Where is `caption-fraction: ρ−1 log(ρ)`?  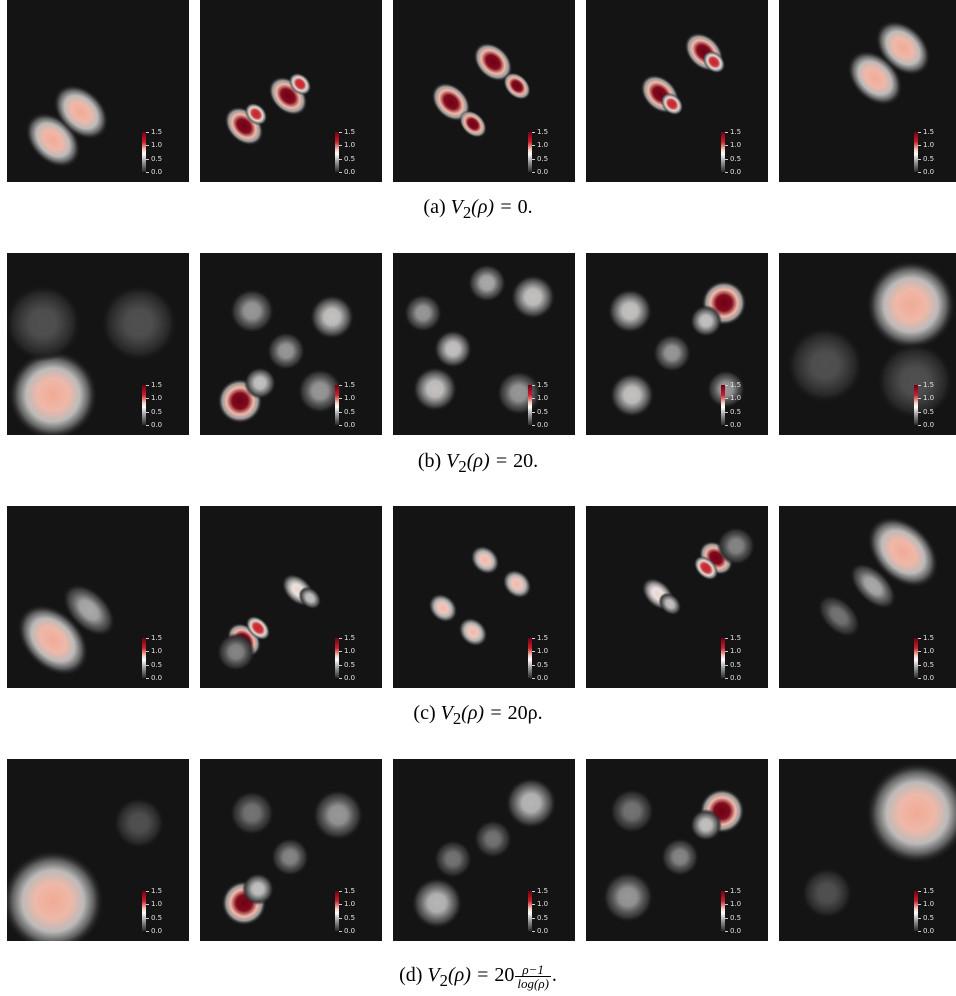
caption-fraction: ρ−1 log(ρ) is located at coordinates (533, 976).